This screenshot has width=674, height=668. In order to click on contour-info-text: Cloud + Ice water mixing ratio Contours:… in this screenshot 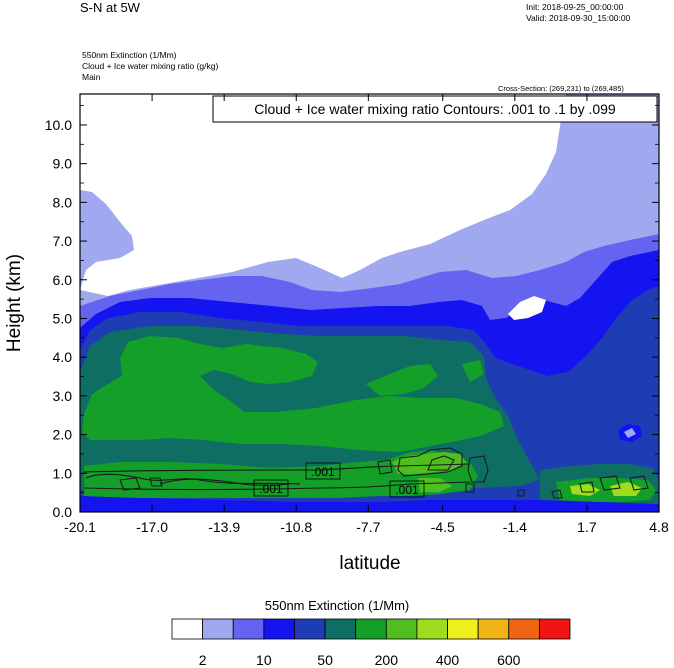, I will do `click(435, 109)`.